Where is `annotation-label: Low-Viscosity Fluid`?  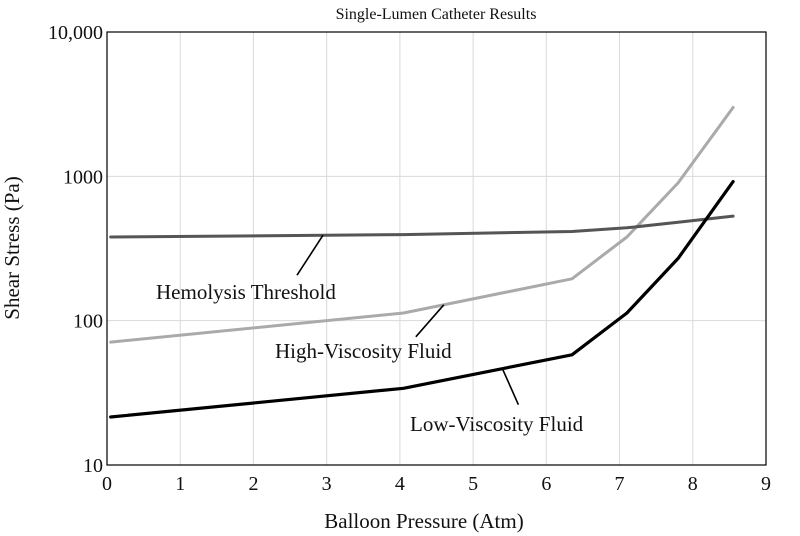
annotation-label: Low-Viscosity Fluid is located at coordinates (497, 424).